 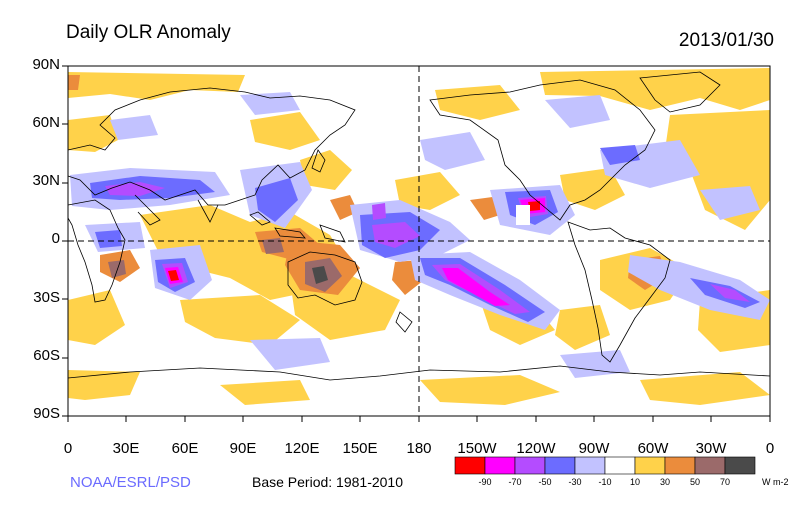 I want to click on colorbar-tick: 70, so click(x=725, y=482).